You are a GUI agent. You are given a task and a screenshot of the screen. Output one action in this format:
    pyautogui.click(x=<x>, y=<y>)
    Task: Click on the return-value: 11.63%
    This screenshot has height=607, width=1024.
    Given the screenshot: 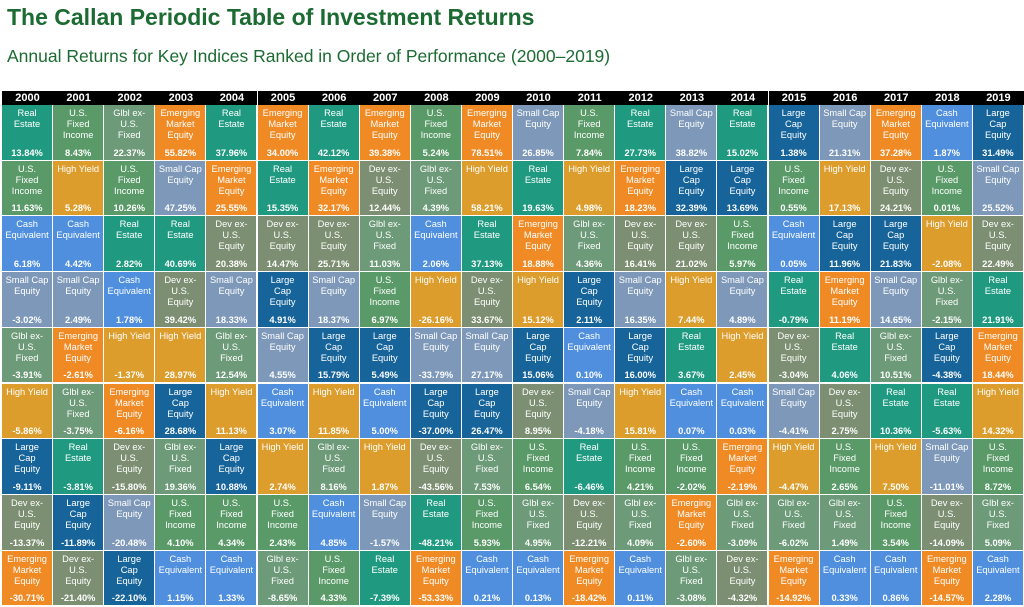 What is the action you would take?
    pyautogui.click(x=27, y=208)
    